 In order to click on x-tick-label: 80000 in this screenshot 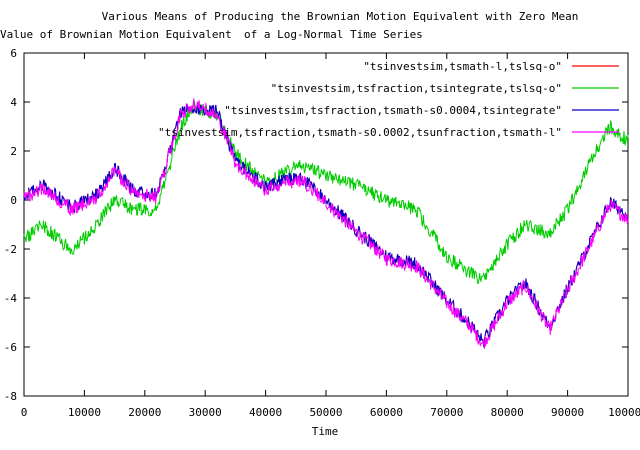, I will do `click(507, 412)`.